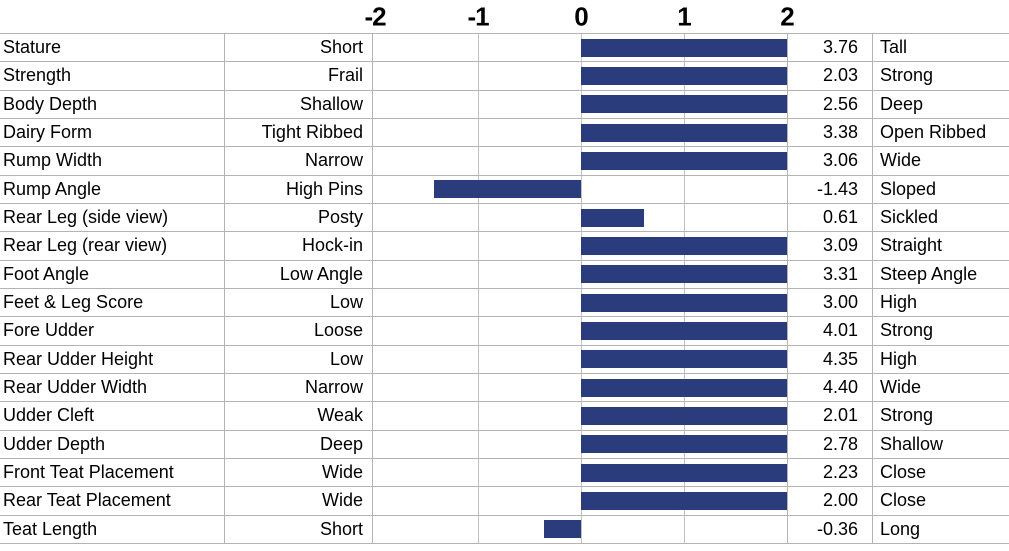 The height and width of the screenshot is (551, 1009). What do you see at coordinates (112, 104) in the screenshot?
I see `trait-name: Body Depth` at bounding box center [112, 104].